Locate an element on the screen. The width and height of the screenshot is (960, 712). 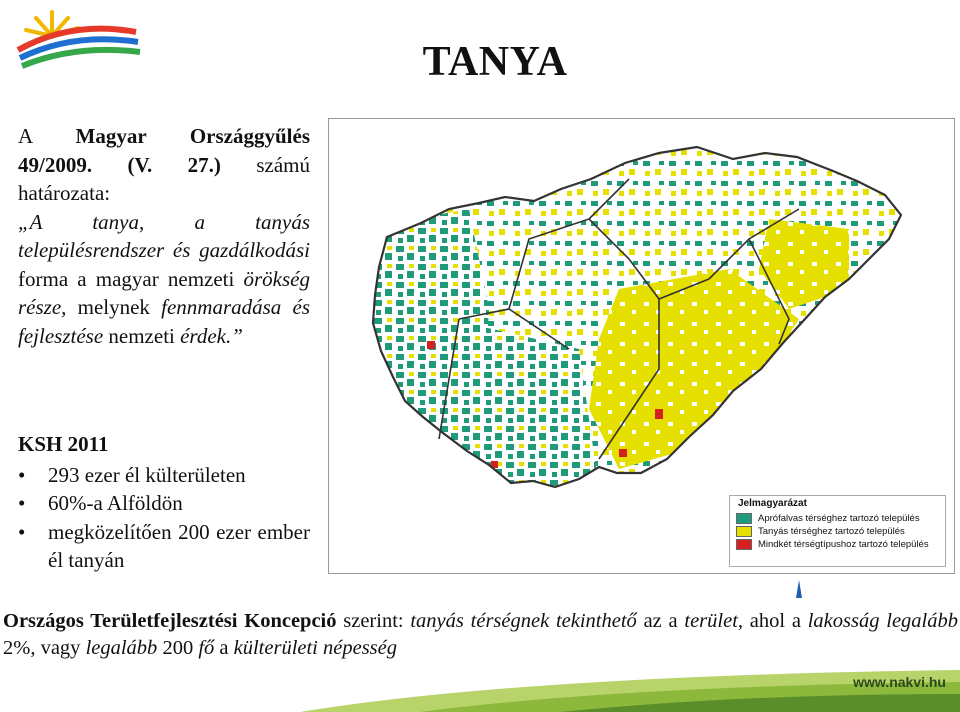
okt-italic: terület, is located at coordinates (714, 621).